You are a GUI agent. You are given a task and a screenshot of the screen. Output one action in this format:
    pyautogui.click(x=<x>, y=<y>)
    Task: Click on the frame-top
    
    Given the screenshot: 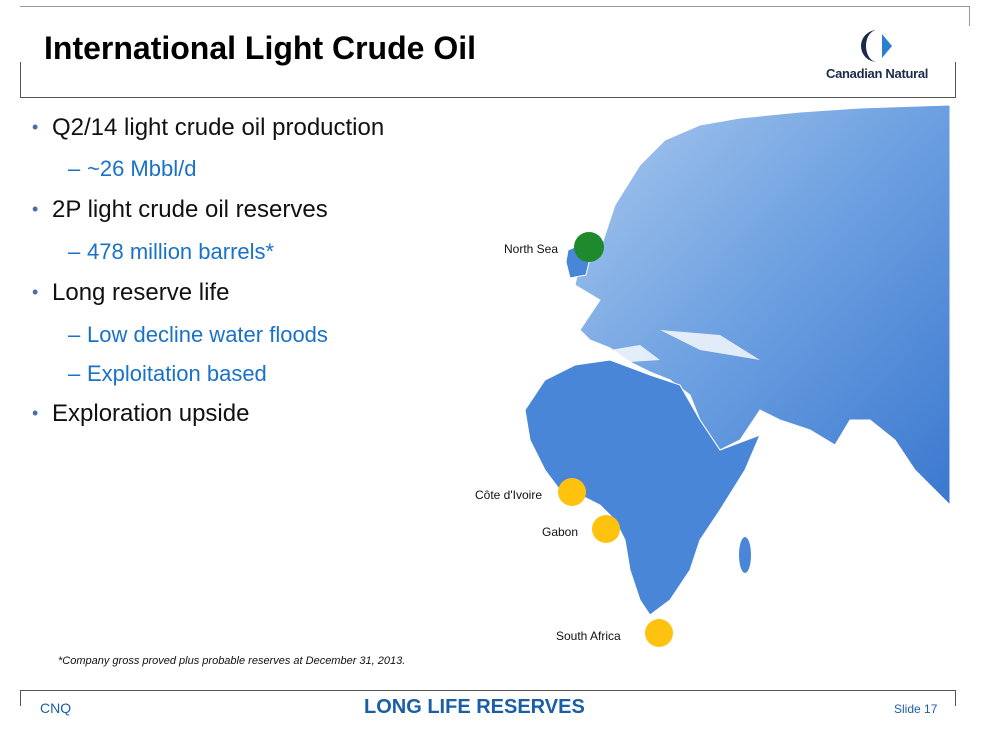 What is the action you would take?
    pyautogui.click(x=495, y=6)
    